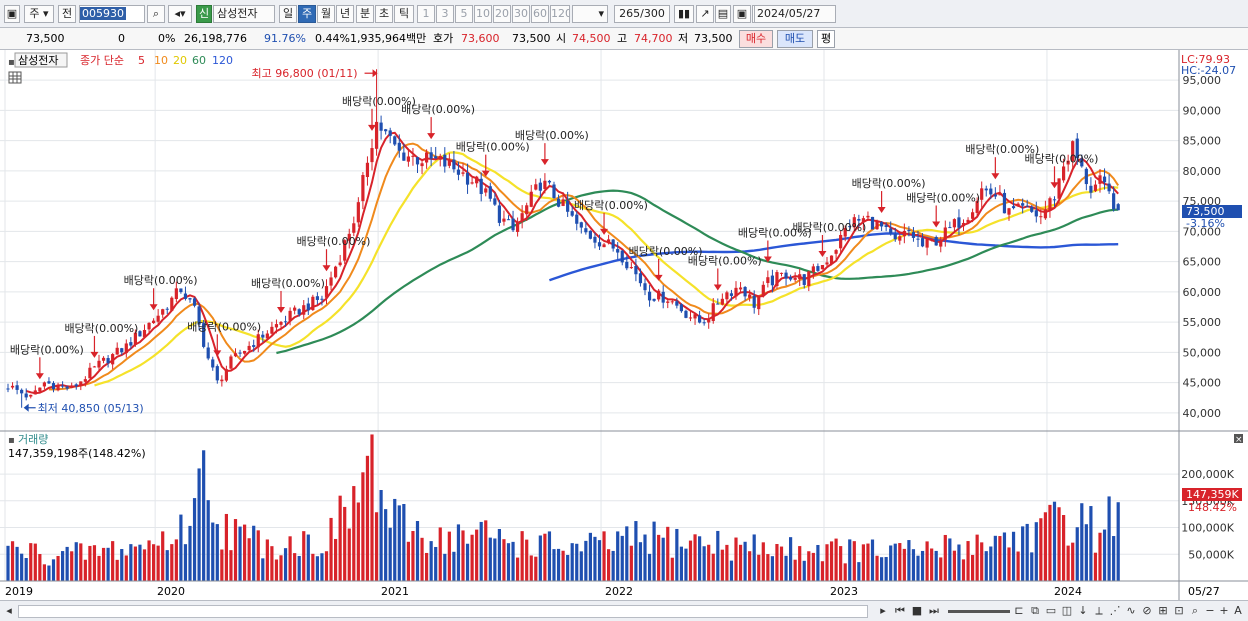 This screenshot has width=1248, height=621. I want to click on lock-icon: ⊡, so click(1179, 610).